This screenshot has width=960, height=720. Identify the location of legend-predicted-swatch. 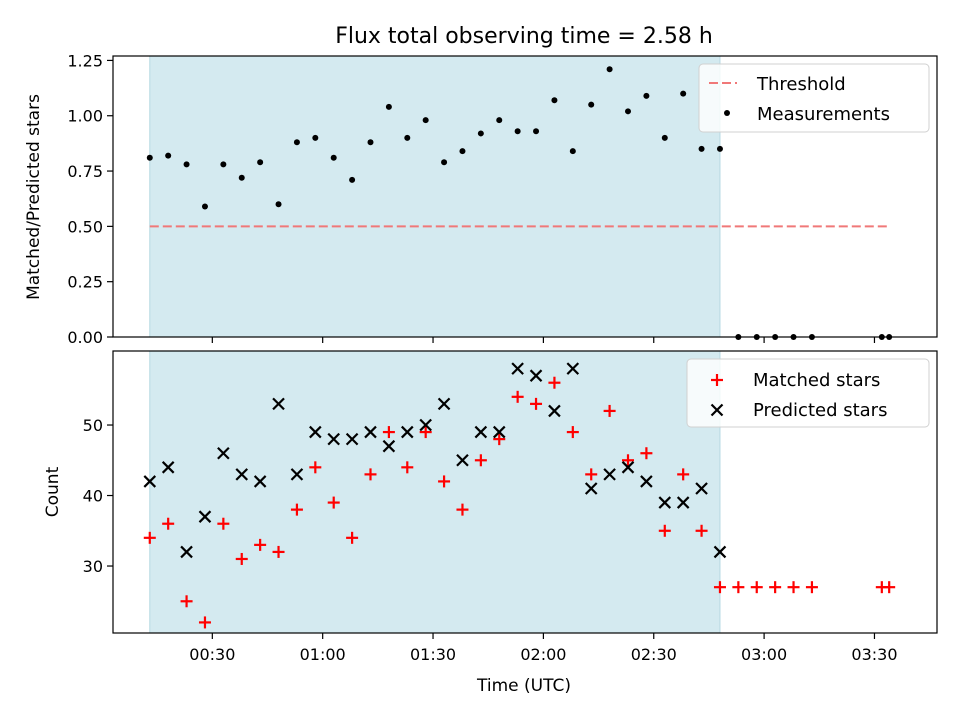
(717, 410).